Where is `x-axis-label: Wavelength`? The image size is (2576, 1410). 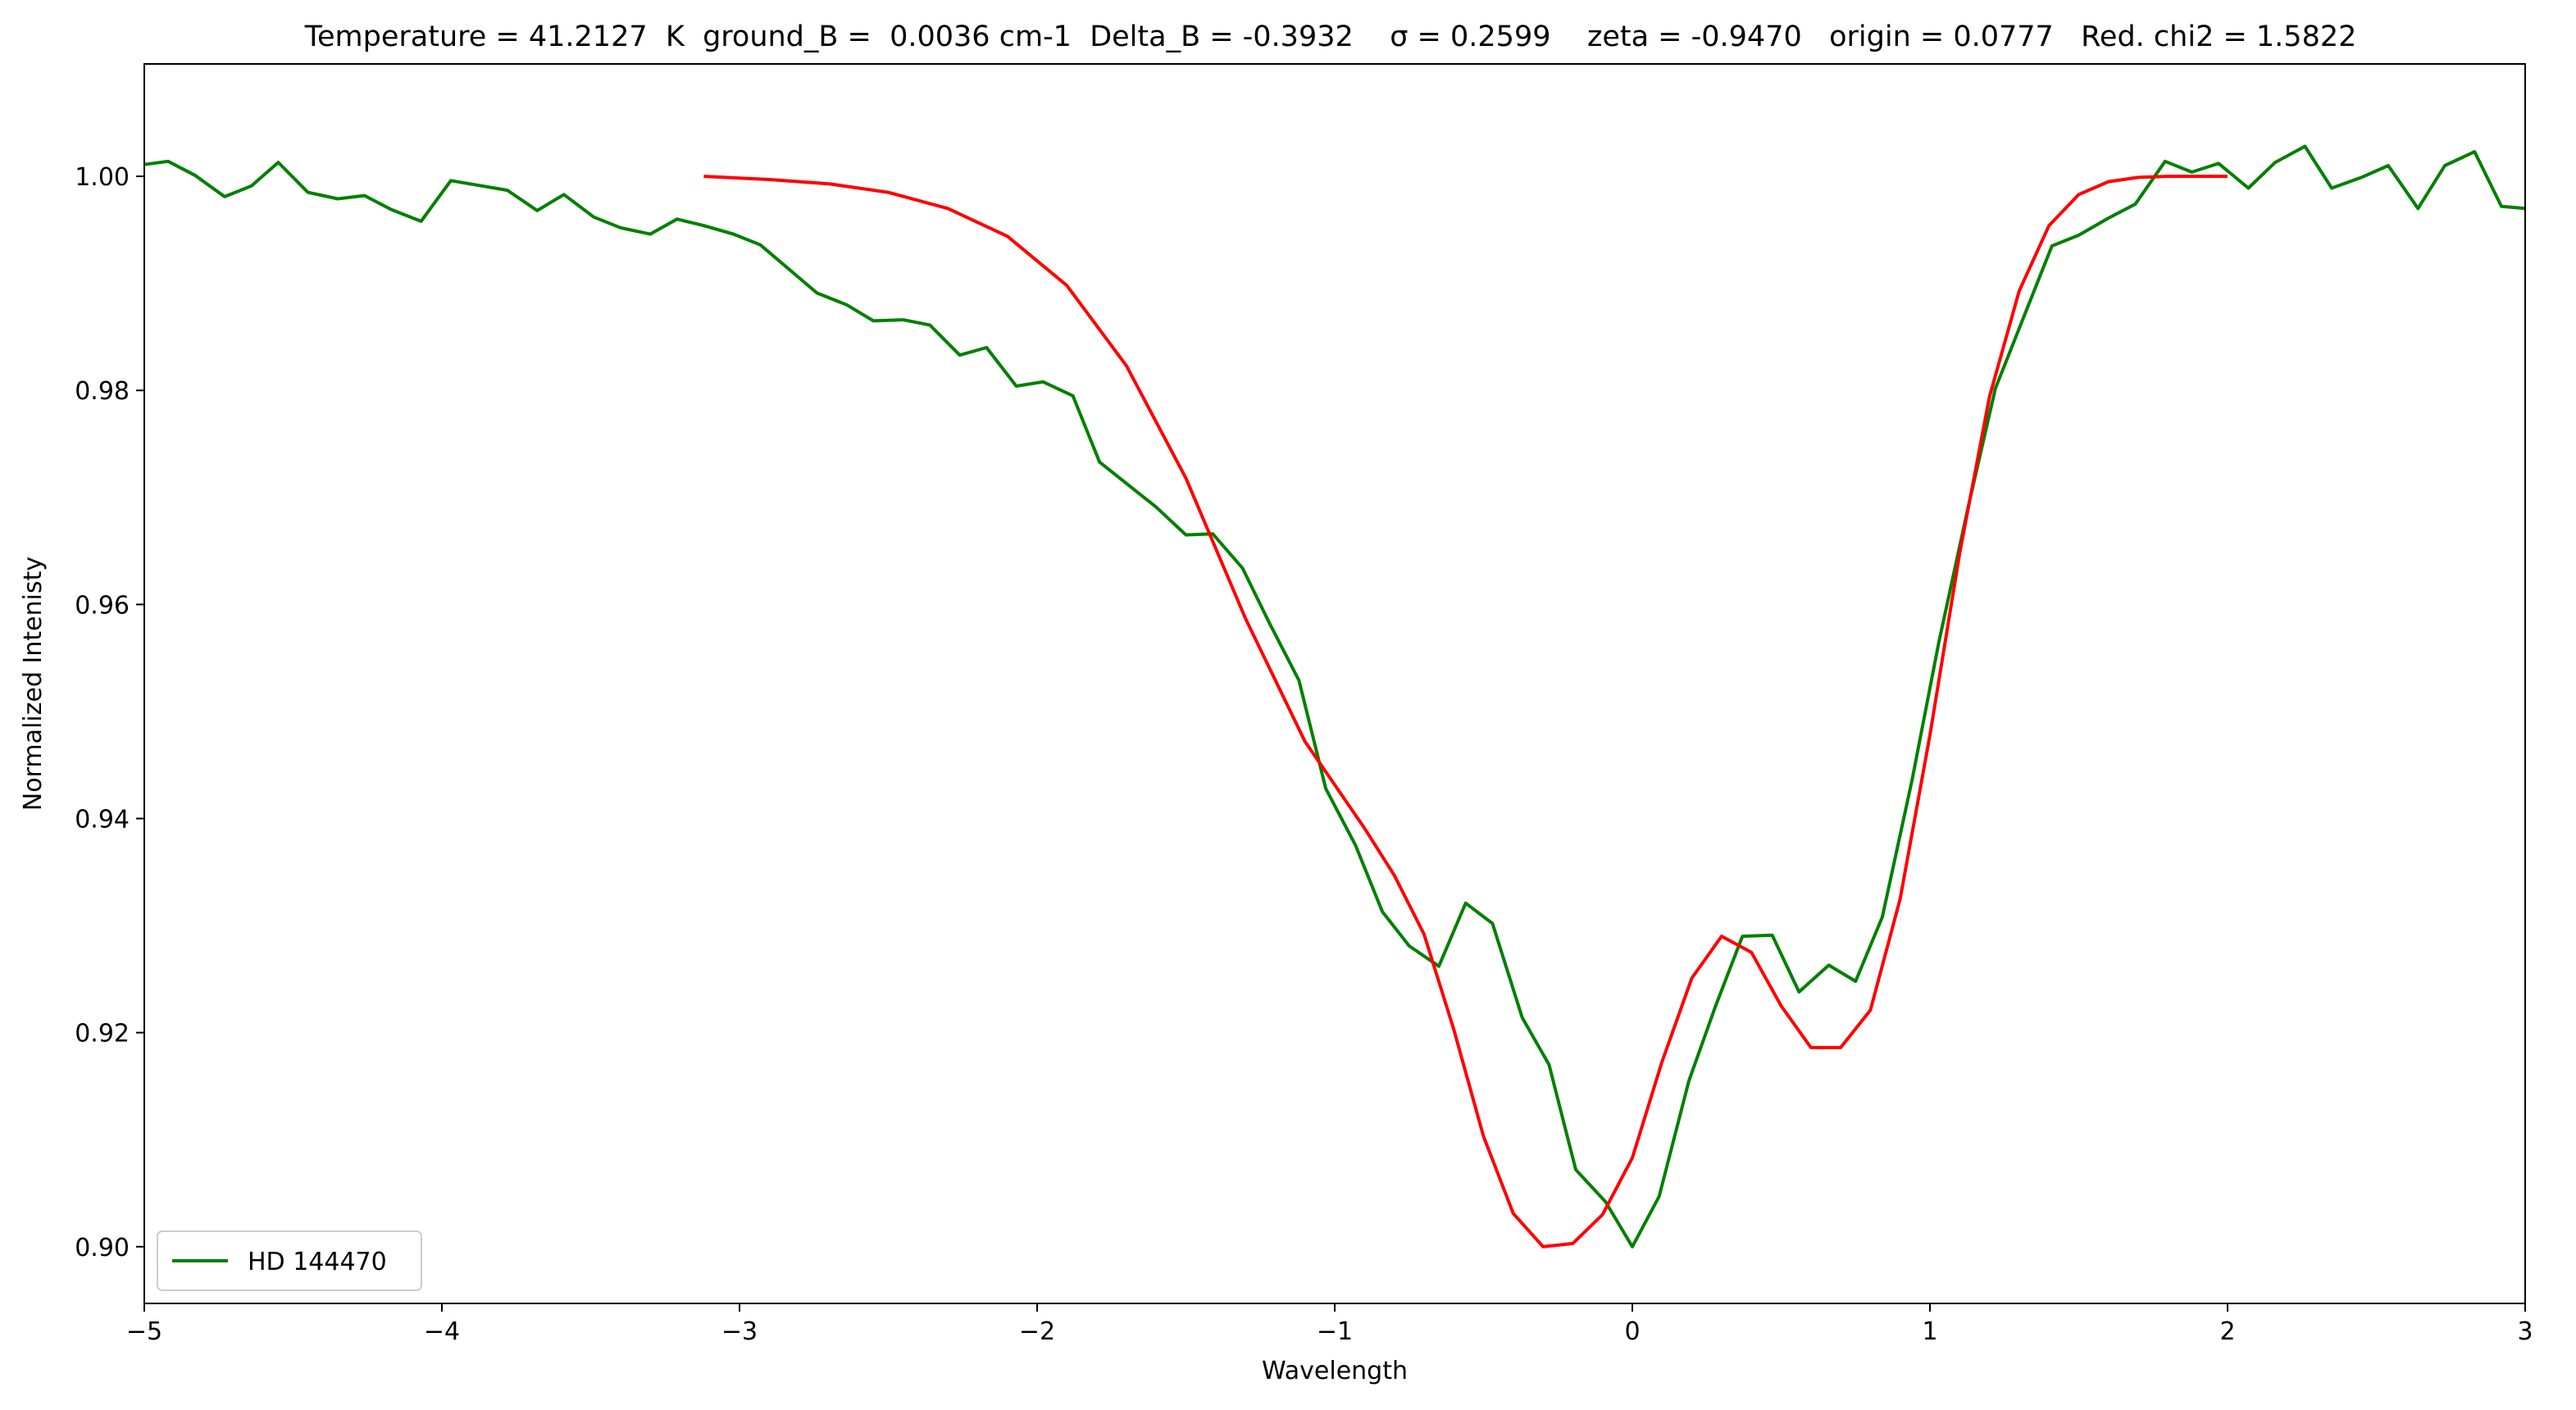 x-axis-label: Wavelength is located at coordinates (1335, 1371).